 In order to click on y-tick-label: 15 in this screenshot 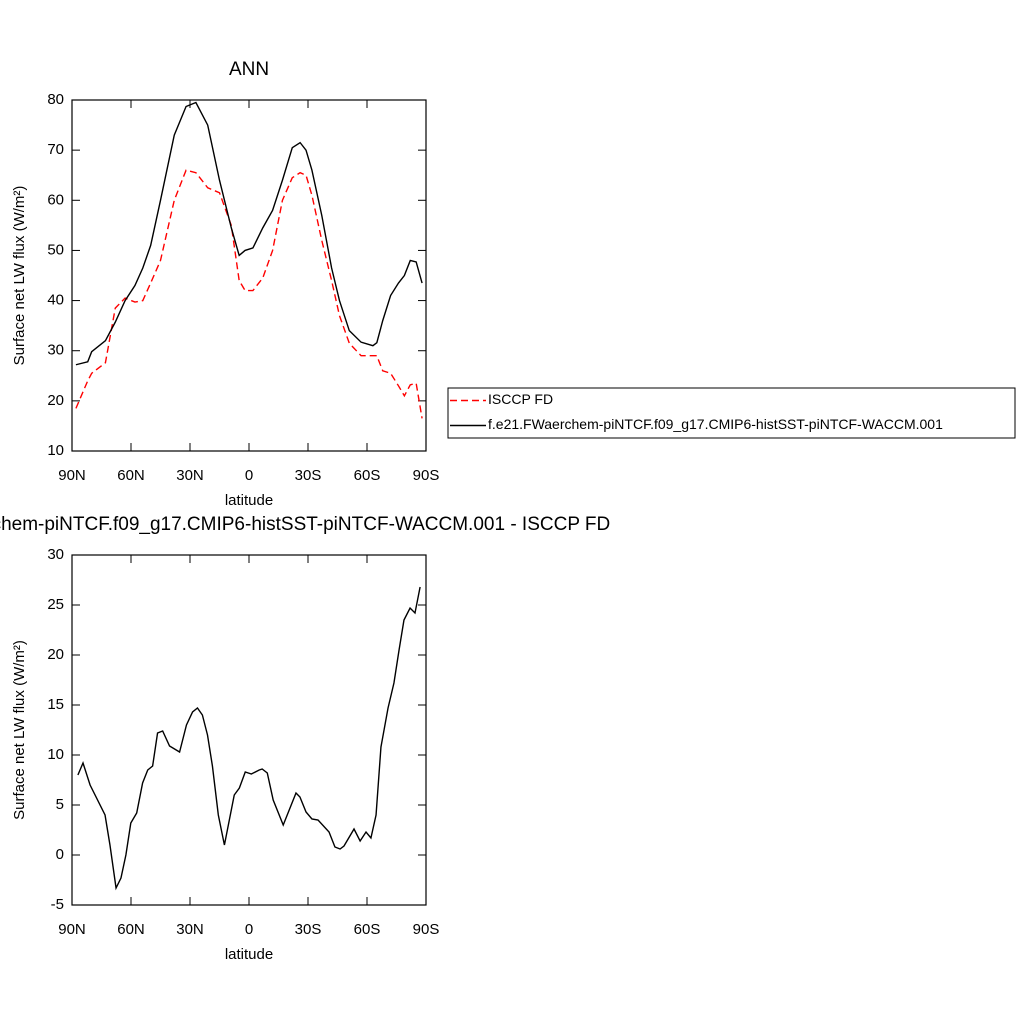, I will do `click(55, 704)`.